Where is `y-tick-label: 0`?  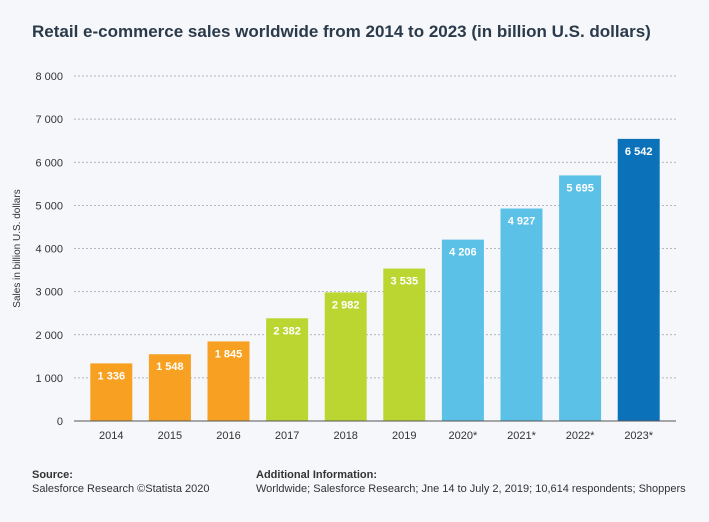
y-tick-label: 0 is located at coordinates (60, 422).